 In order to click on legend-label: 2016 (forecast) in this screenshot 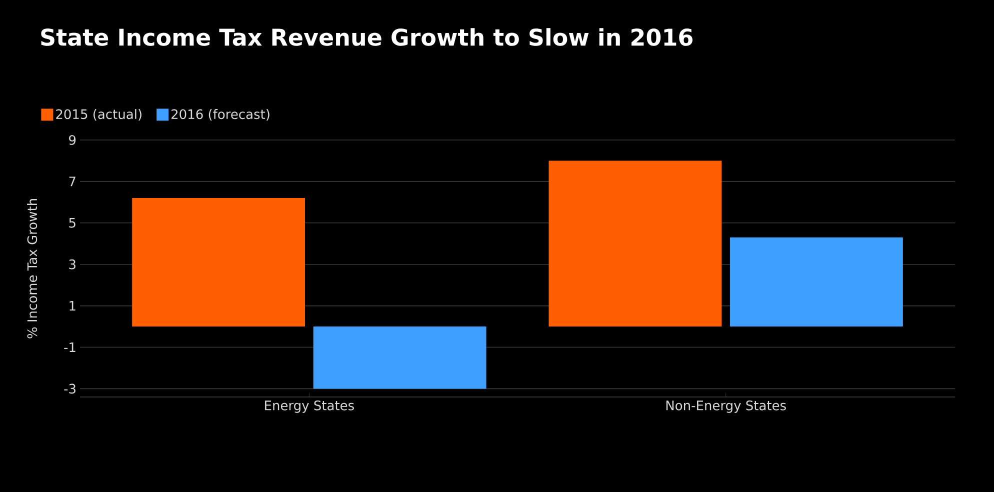, I will do `click(221, 115)`.